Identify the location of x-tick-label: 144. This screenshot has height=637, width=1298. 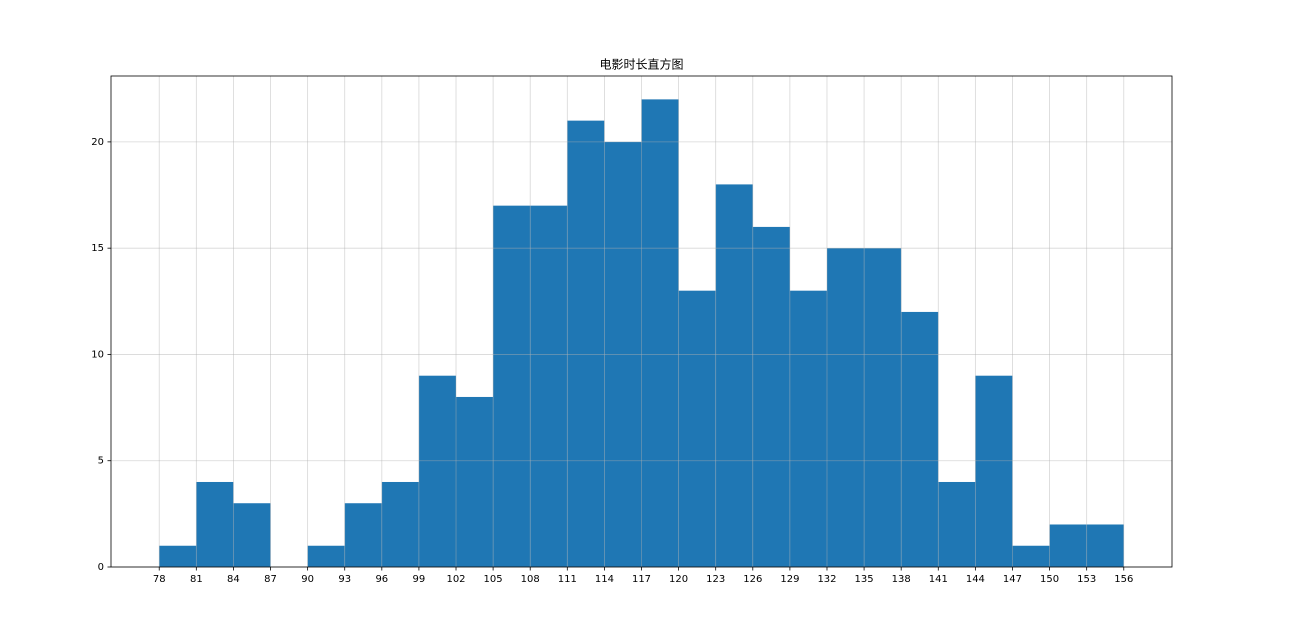
(975, 579).